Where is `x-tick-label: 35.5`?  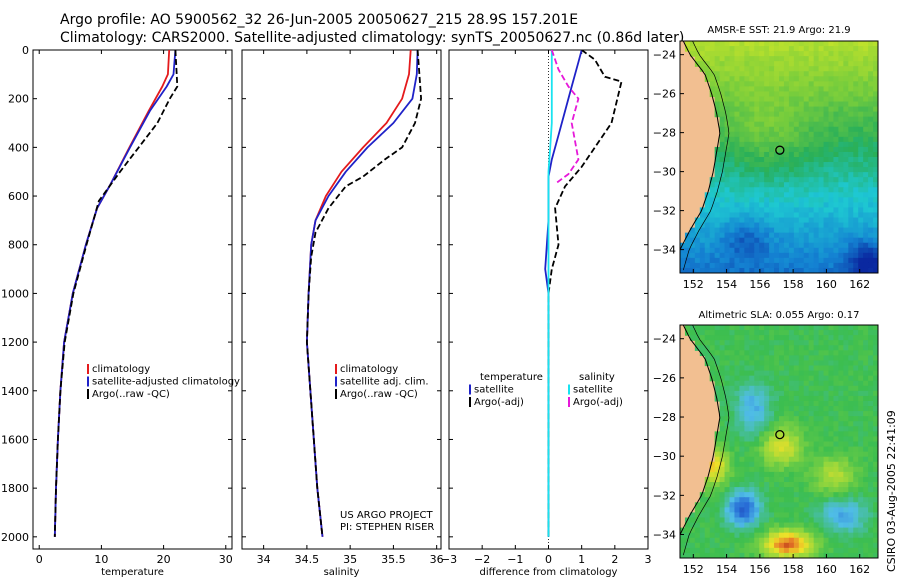
x-tick-label: 35.5 is located at coordinates (393, 559).